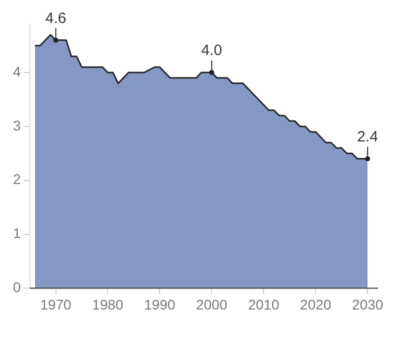 The width and height of the screenshot is (400, 337). Describe the element at coordinates (16, 287) in the screenshot. I see `y-tick-label: 0` at that location.